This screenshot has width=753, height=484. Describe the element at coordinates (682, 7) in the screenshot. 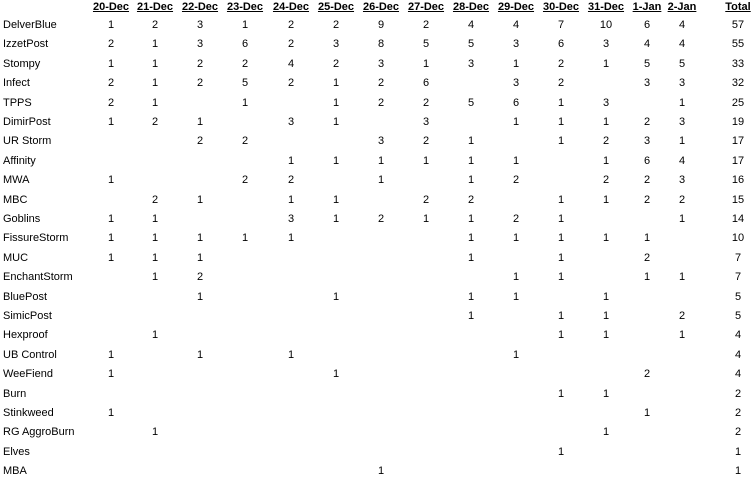

I see `column-header: 2-Jan` at that location.